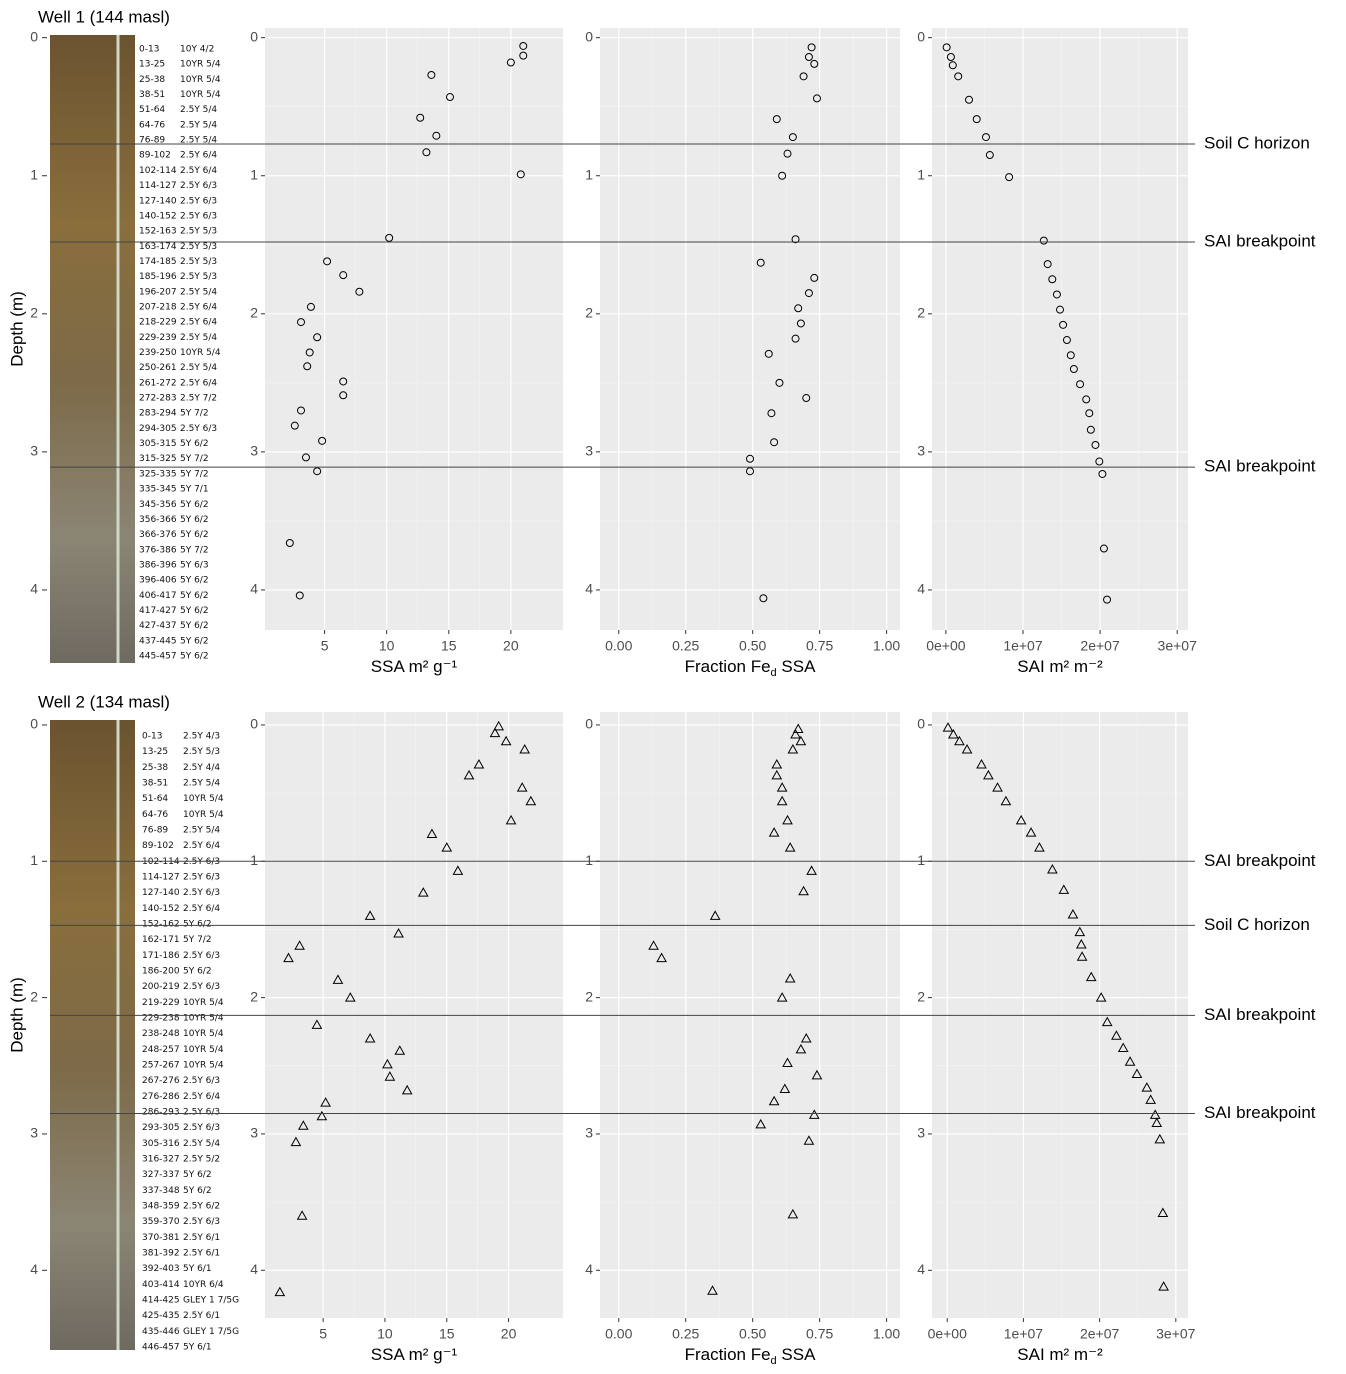 The width and height of the screenshot is (1346, 1374). What do you see at coordinates (254, 996) in the screenshot?
I see `y-tick-label: 2` at bounding box center [254, 996].